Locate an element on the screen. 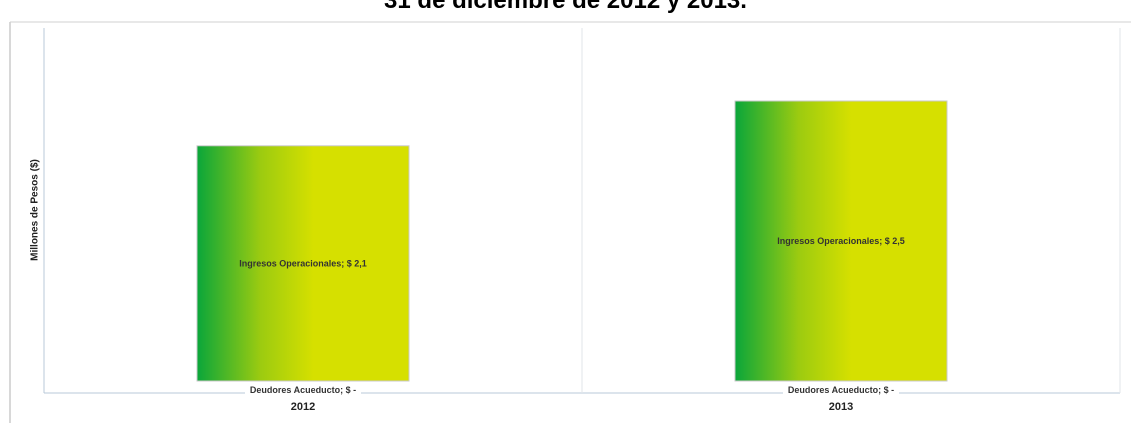 Image resolution: width=1131 pixels, height=423 pixels. data-label-bg-2012 is located at coordinates (303, 390).